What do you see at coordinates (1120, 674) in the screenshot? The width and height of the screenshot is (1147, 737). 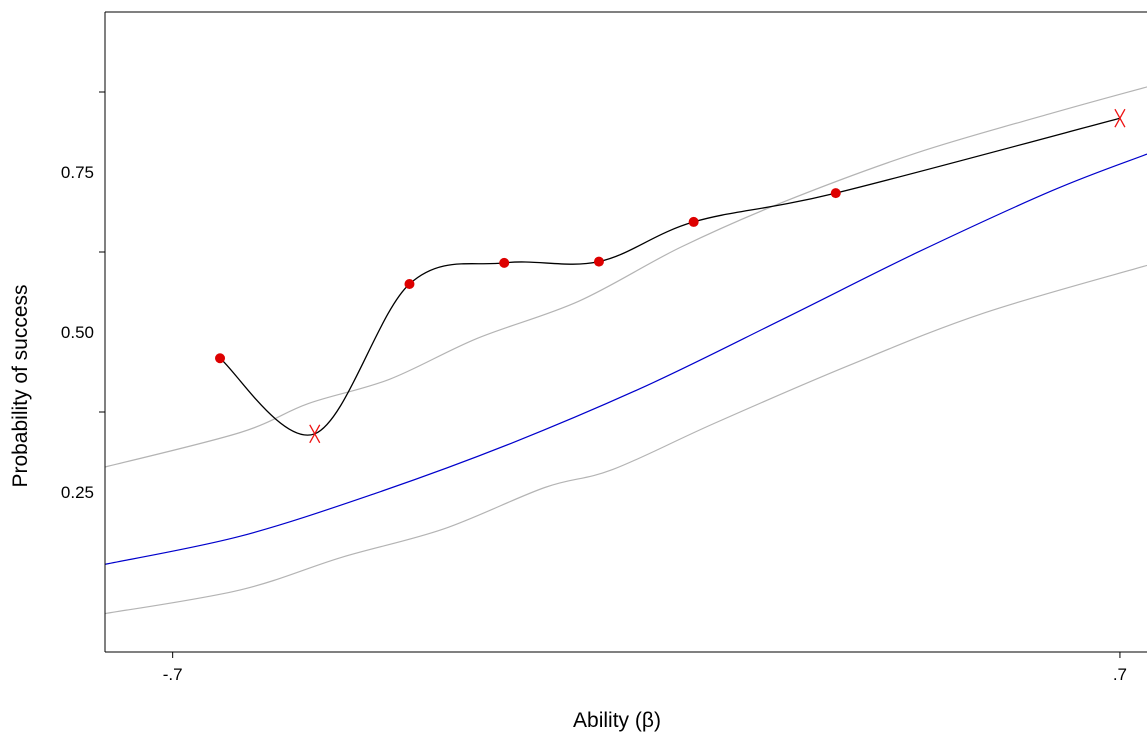 I see `x-tick-label: .7` at bounding box center [1120, 674].